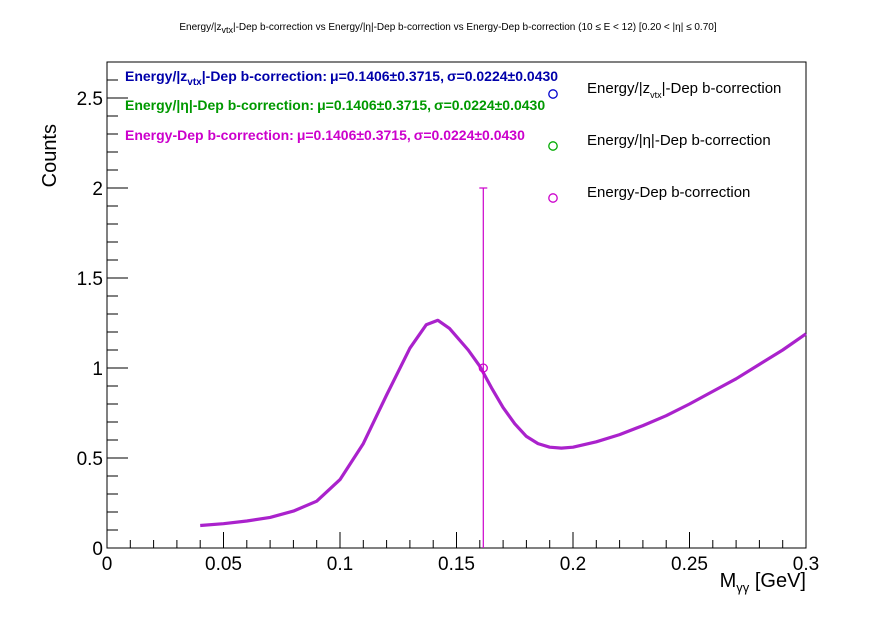 The height and width of the screenshot is (622, 896). What do you see at coordinates (806, 564) in the screenshot?
I see `x-tick-label: 0.3` at bounding box center [806, 564].